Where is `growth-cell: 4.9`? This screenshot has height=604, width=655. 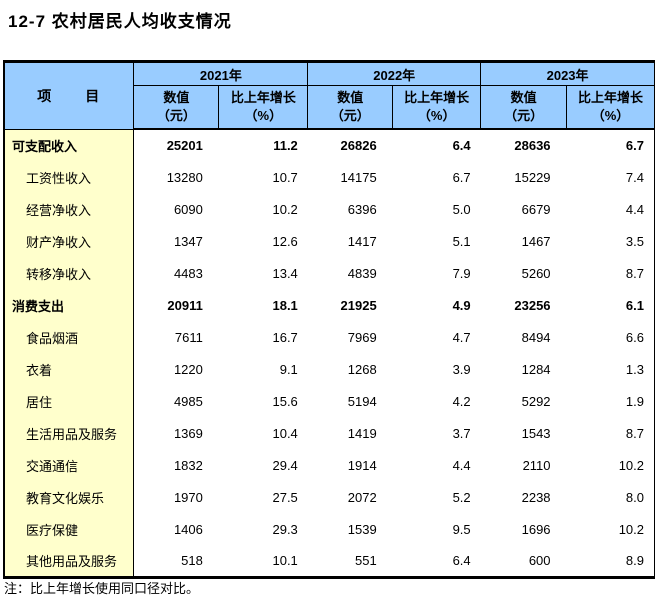
growth-cell: 4.9 is located at coordinates (461, 305).